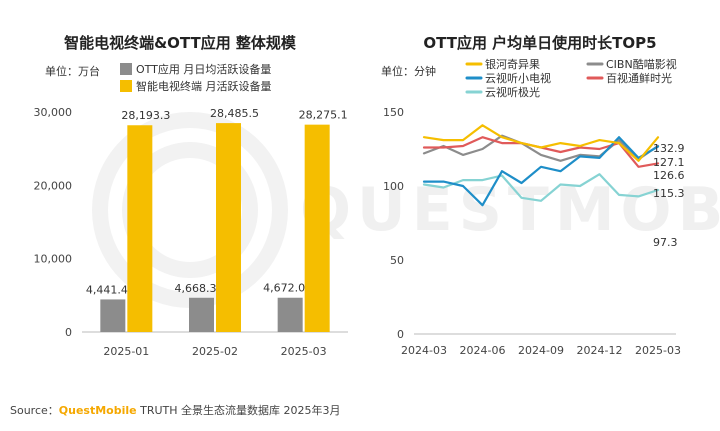 The height and width of the screenshot is (431, 720). What do you see at coordinates (215, 351) in the screenshot?
I see `x-tick-label: 2025-02` at bounding box center [215, 351].